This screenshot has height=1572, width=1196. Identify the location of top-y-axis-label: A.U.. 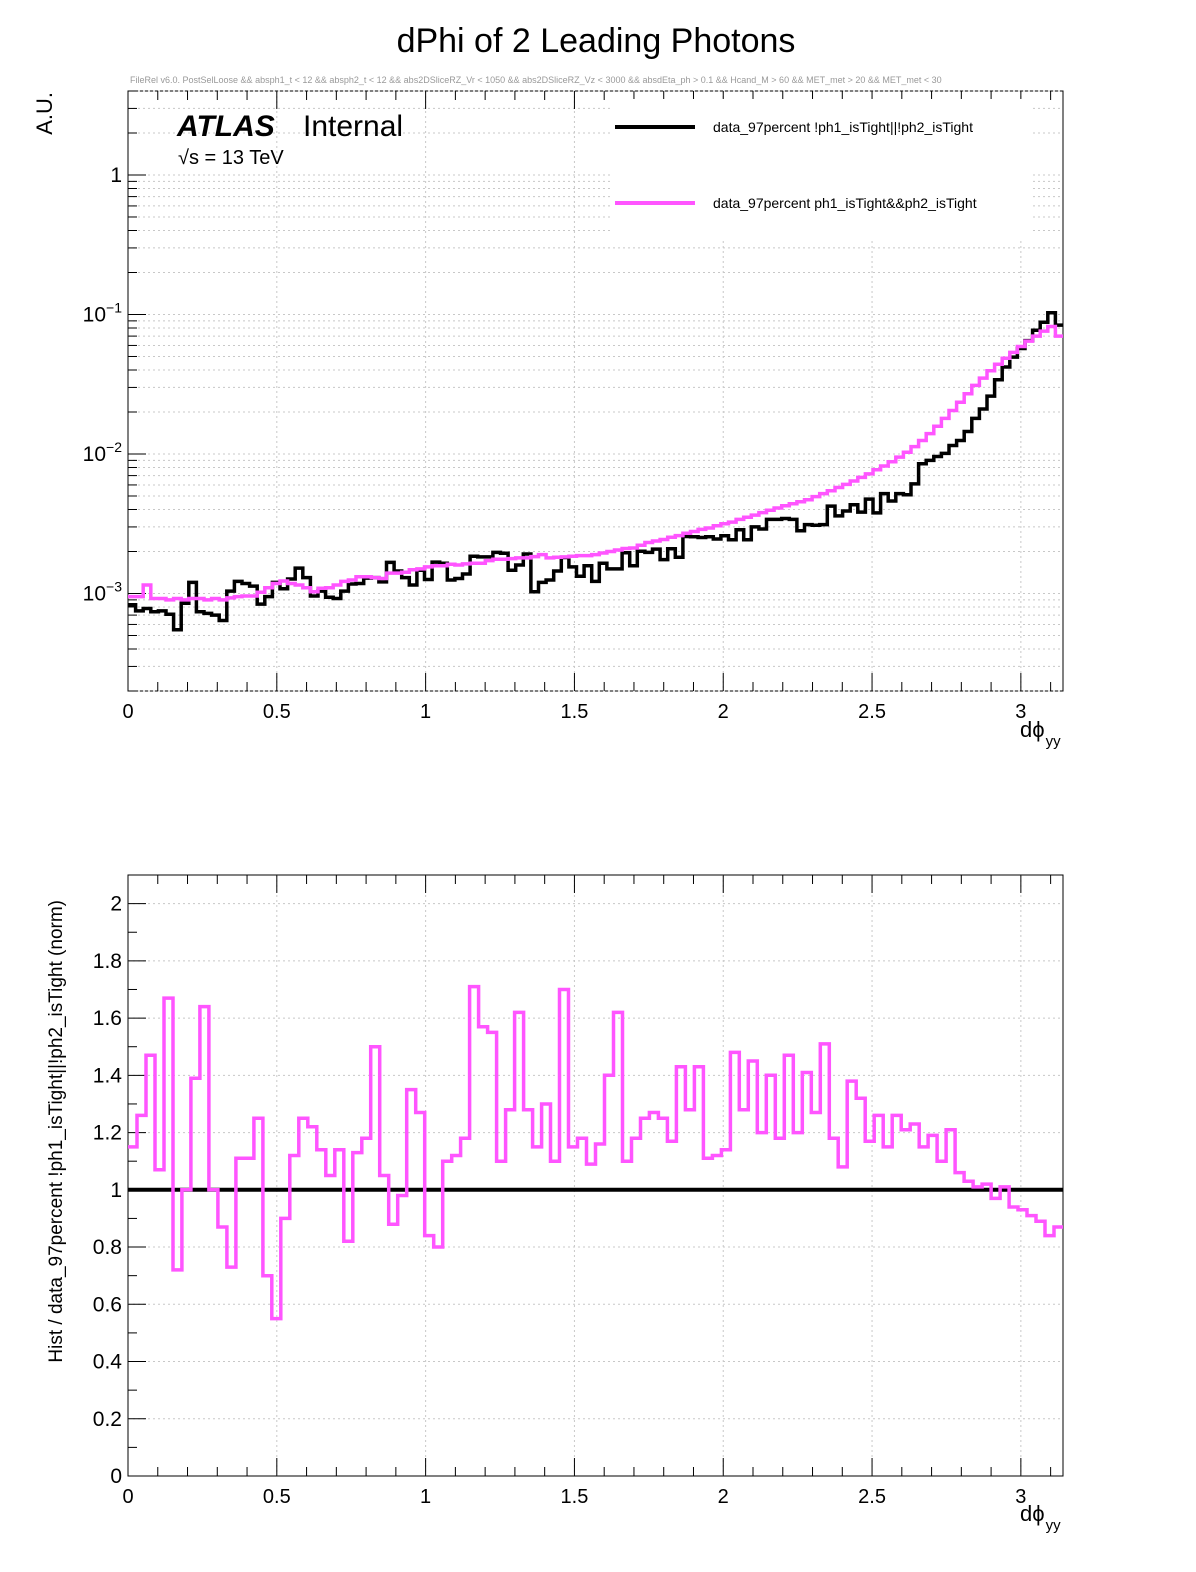
(44, 113).